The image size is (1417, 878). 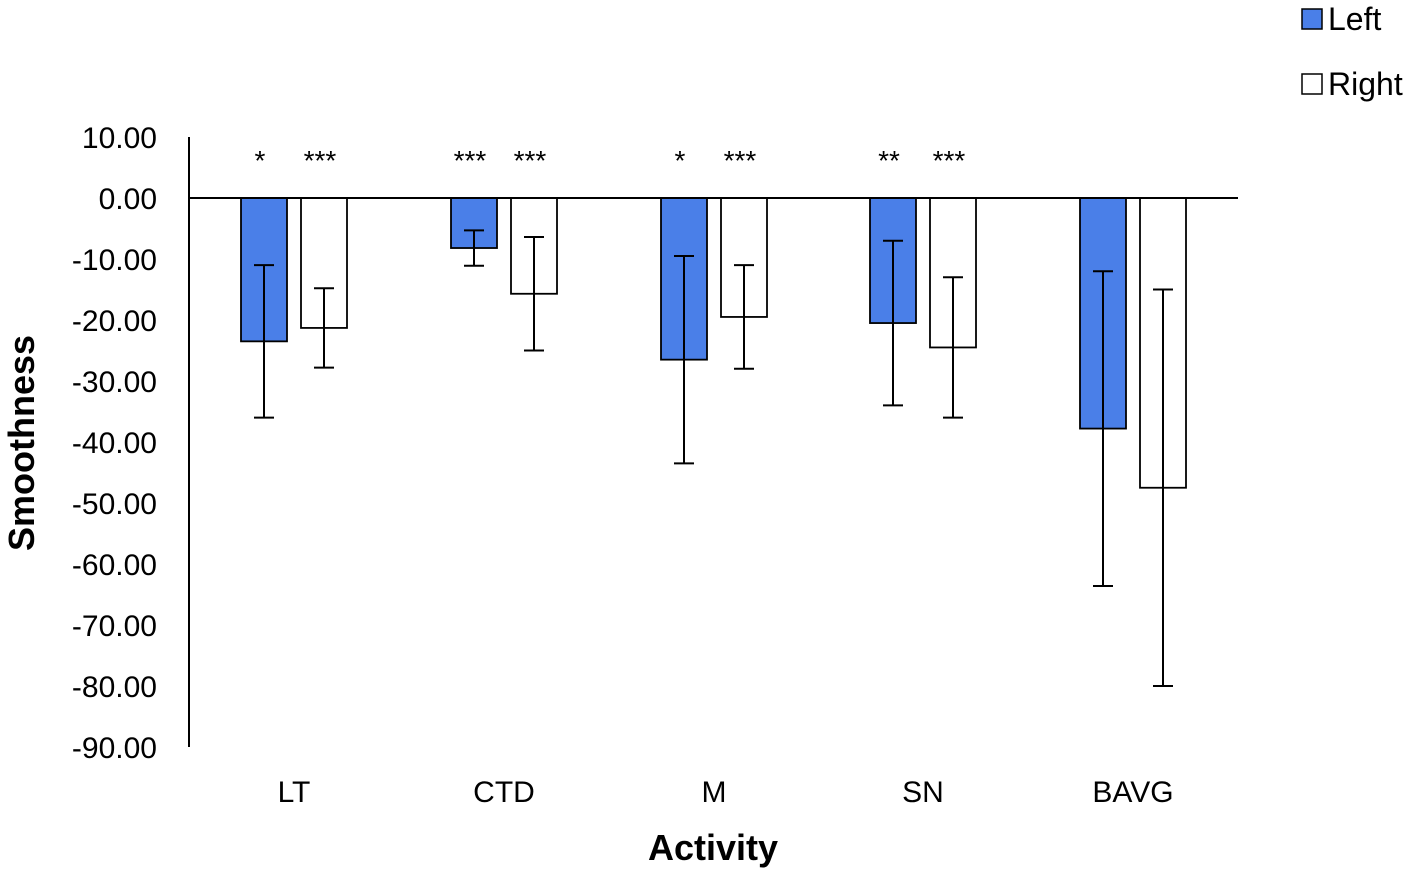 What do you see at coordinates (1354, 19) in the screenshot?
I see `legend-label-left: Left` at bounding box center [1354, 19].